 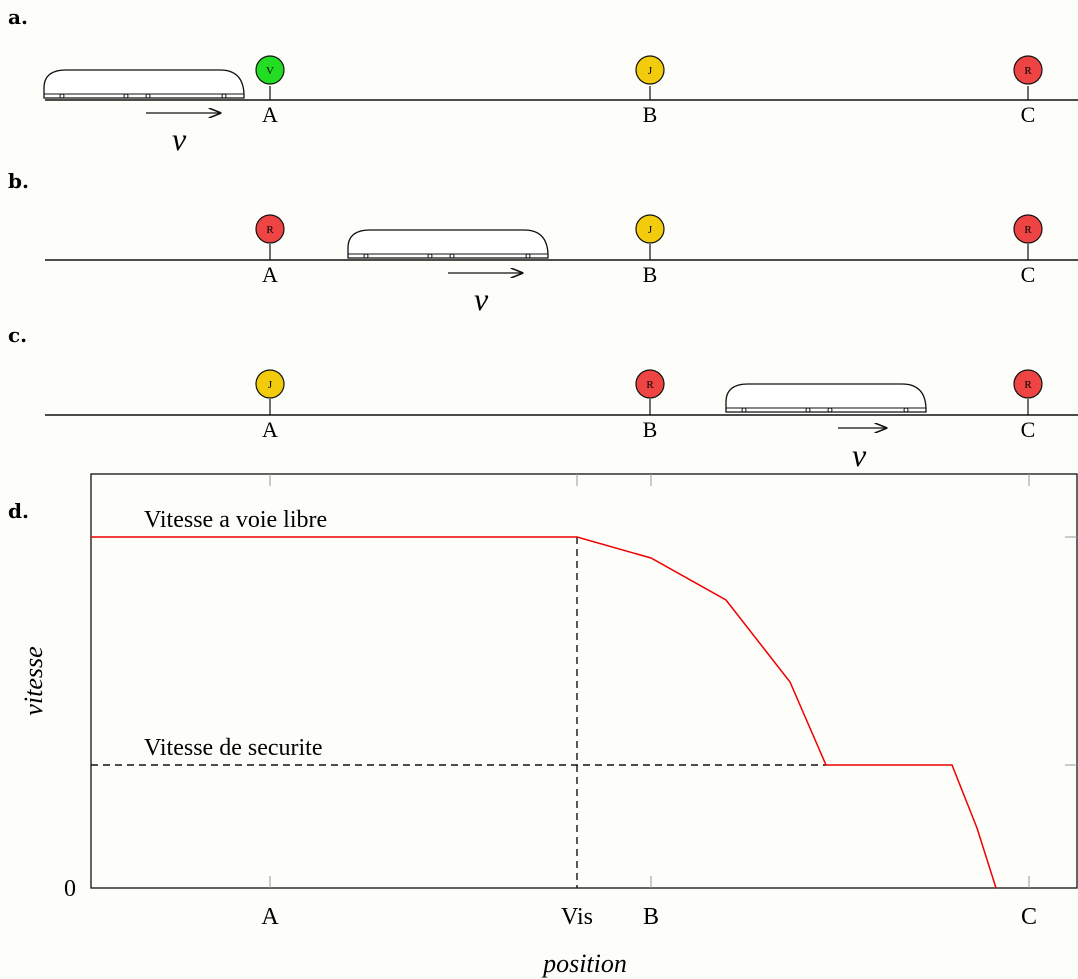 What do you see at coordinates (584, 963) in the screenshot?
I see `x-axis-label: position` at bounding box center [584, 963].